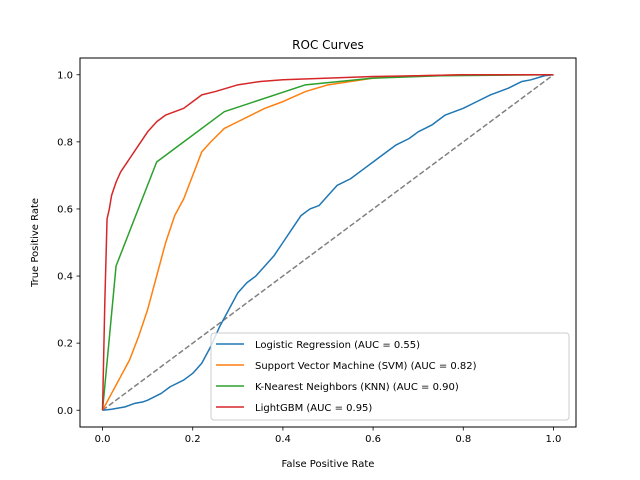 The image size is (640, 480). Describe the element at coordinates (313, 408) in the screenshot. I see `legend-label-3: LightGBM (AUC = 0.95)` at that location.